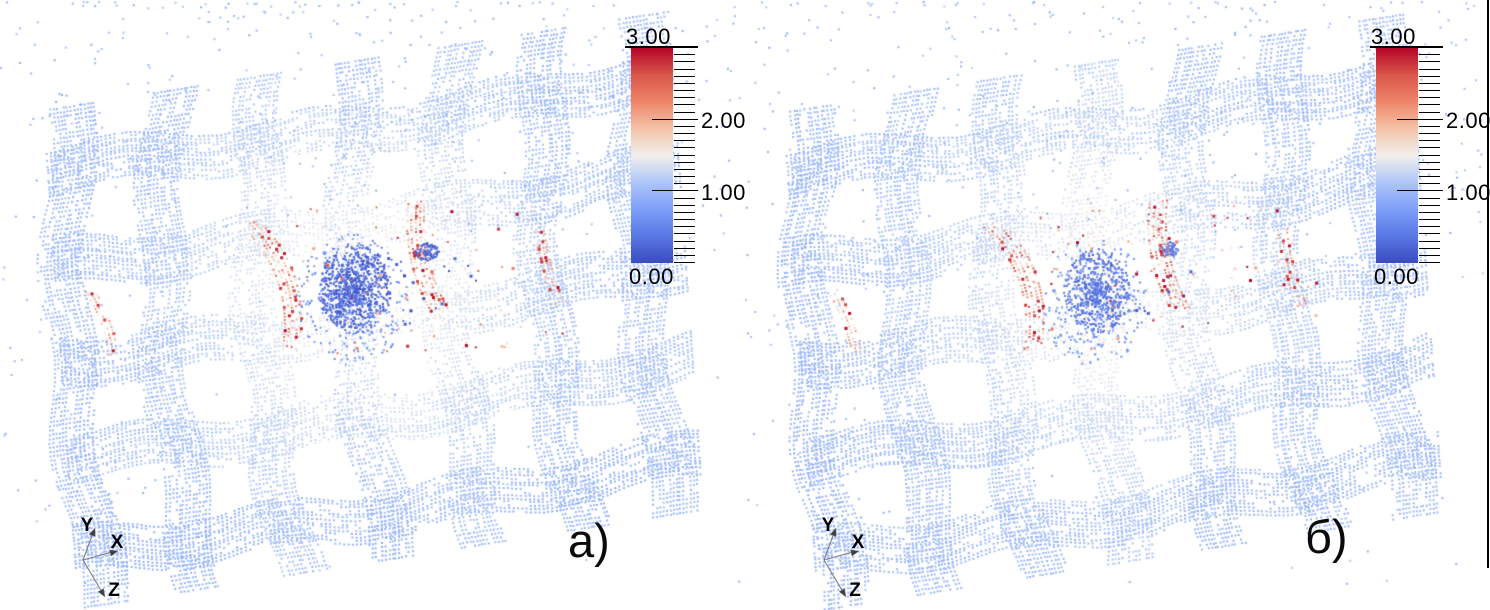 The height and width of the screenshot is (610, 1490). I want to click on colorbar-min-label-a: 0.00, so click(651, 276).